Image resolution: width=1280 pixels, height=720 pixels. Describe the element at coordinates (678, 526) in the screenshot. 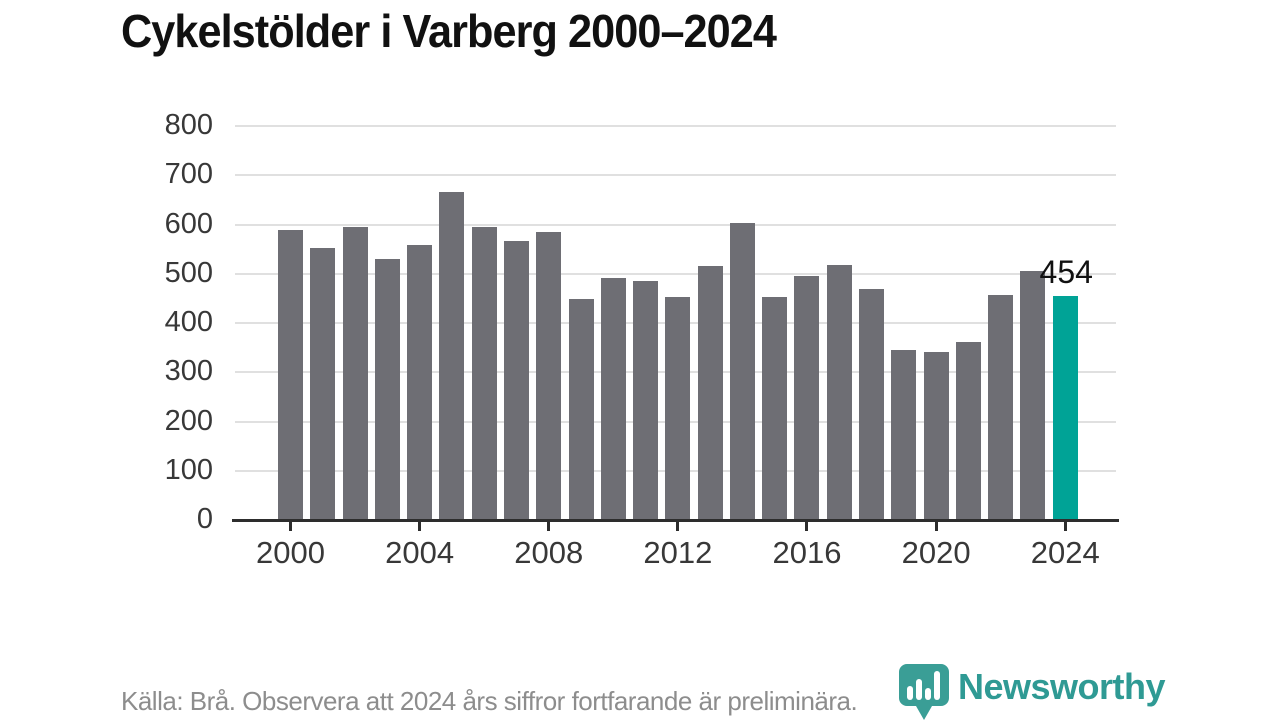

I see `x-tick-mark-2012` at that location.